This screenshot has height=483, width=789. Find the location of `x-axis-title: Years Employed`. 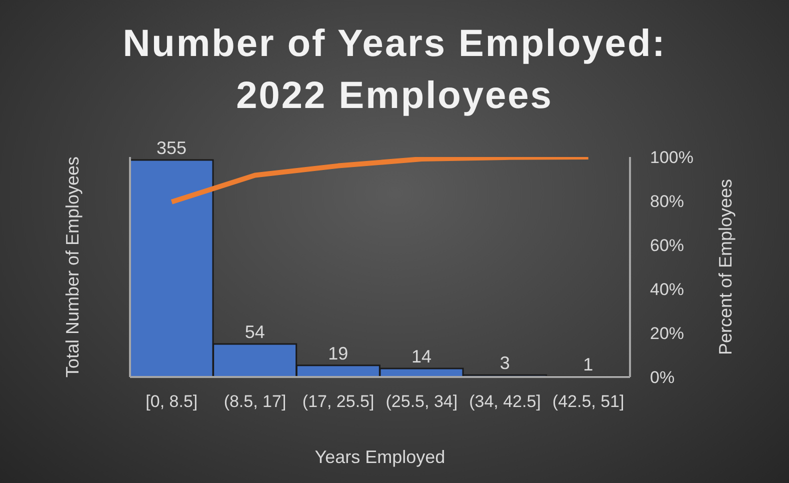

x-axis-title: Years Employed is located at coordinates (380, 457).